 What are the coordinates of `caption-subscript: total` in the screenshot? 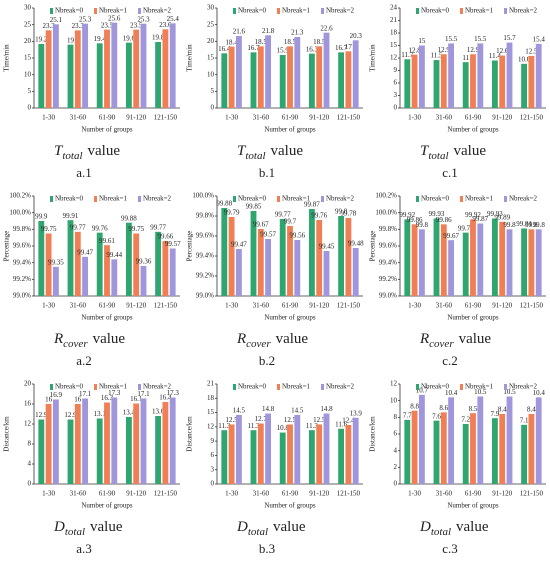 It's located at (72, 156).